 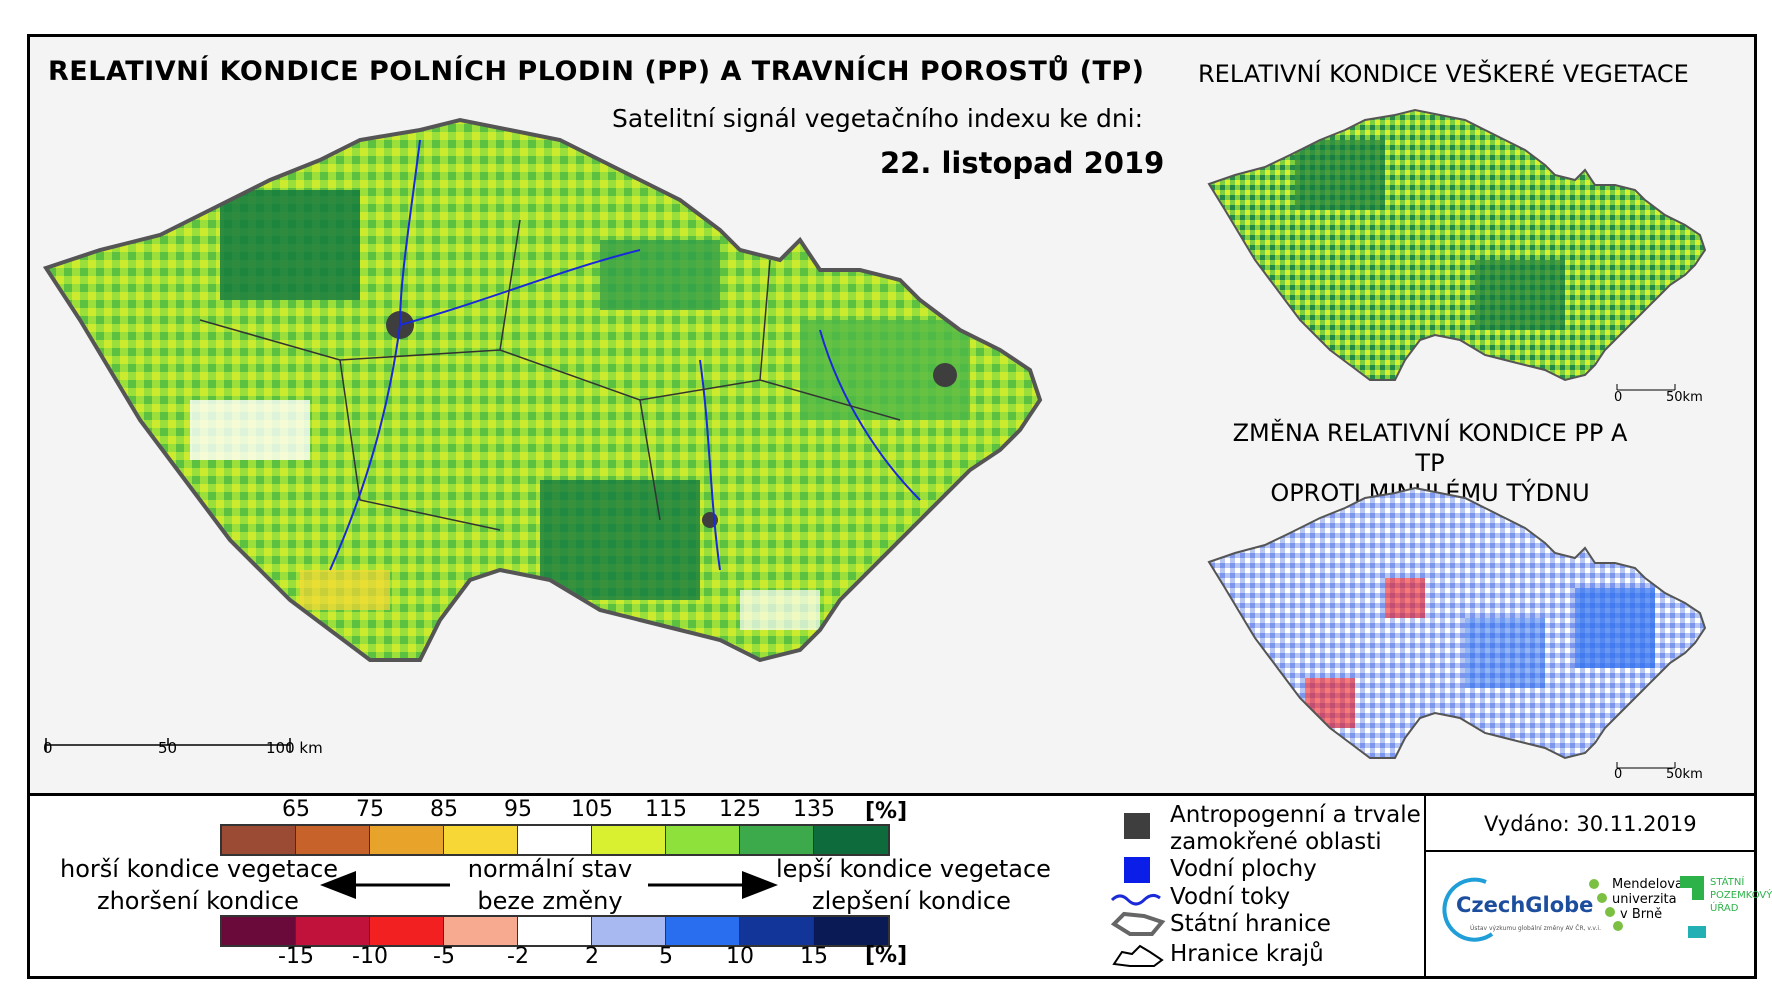 I want to click on scale-tick-label: -5, so click(x=444, y=956).